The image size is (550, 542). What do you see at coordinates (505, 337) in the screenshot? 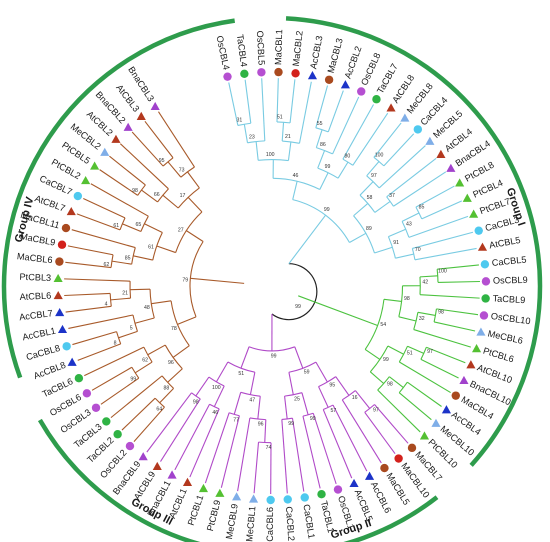
I see `leaf-label: MeCBL6` at bounding box center [505, 337].